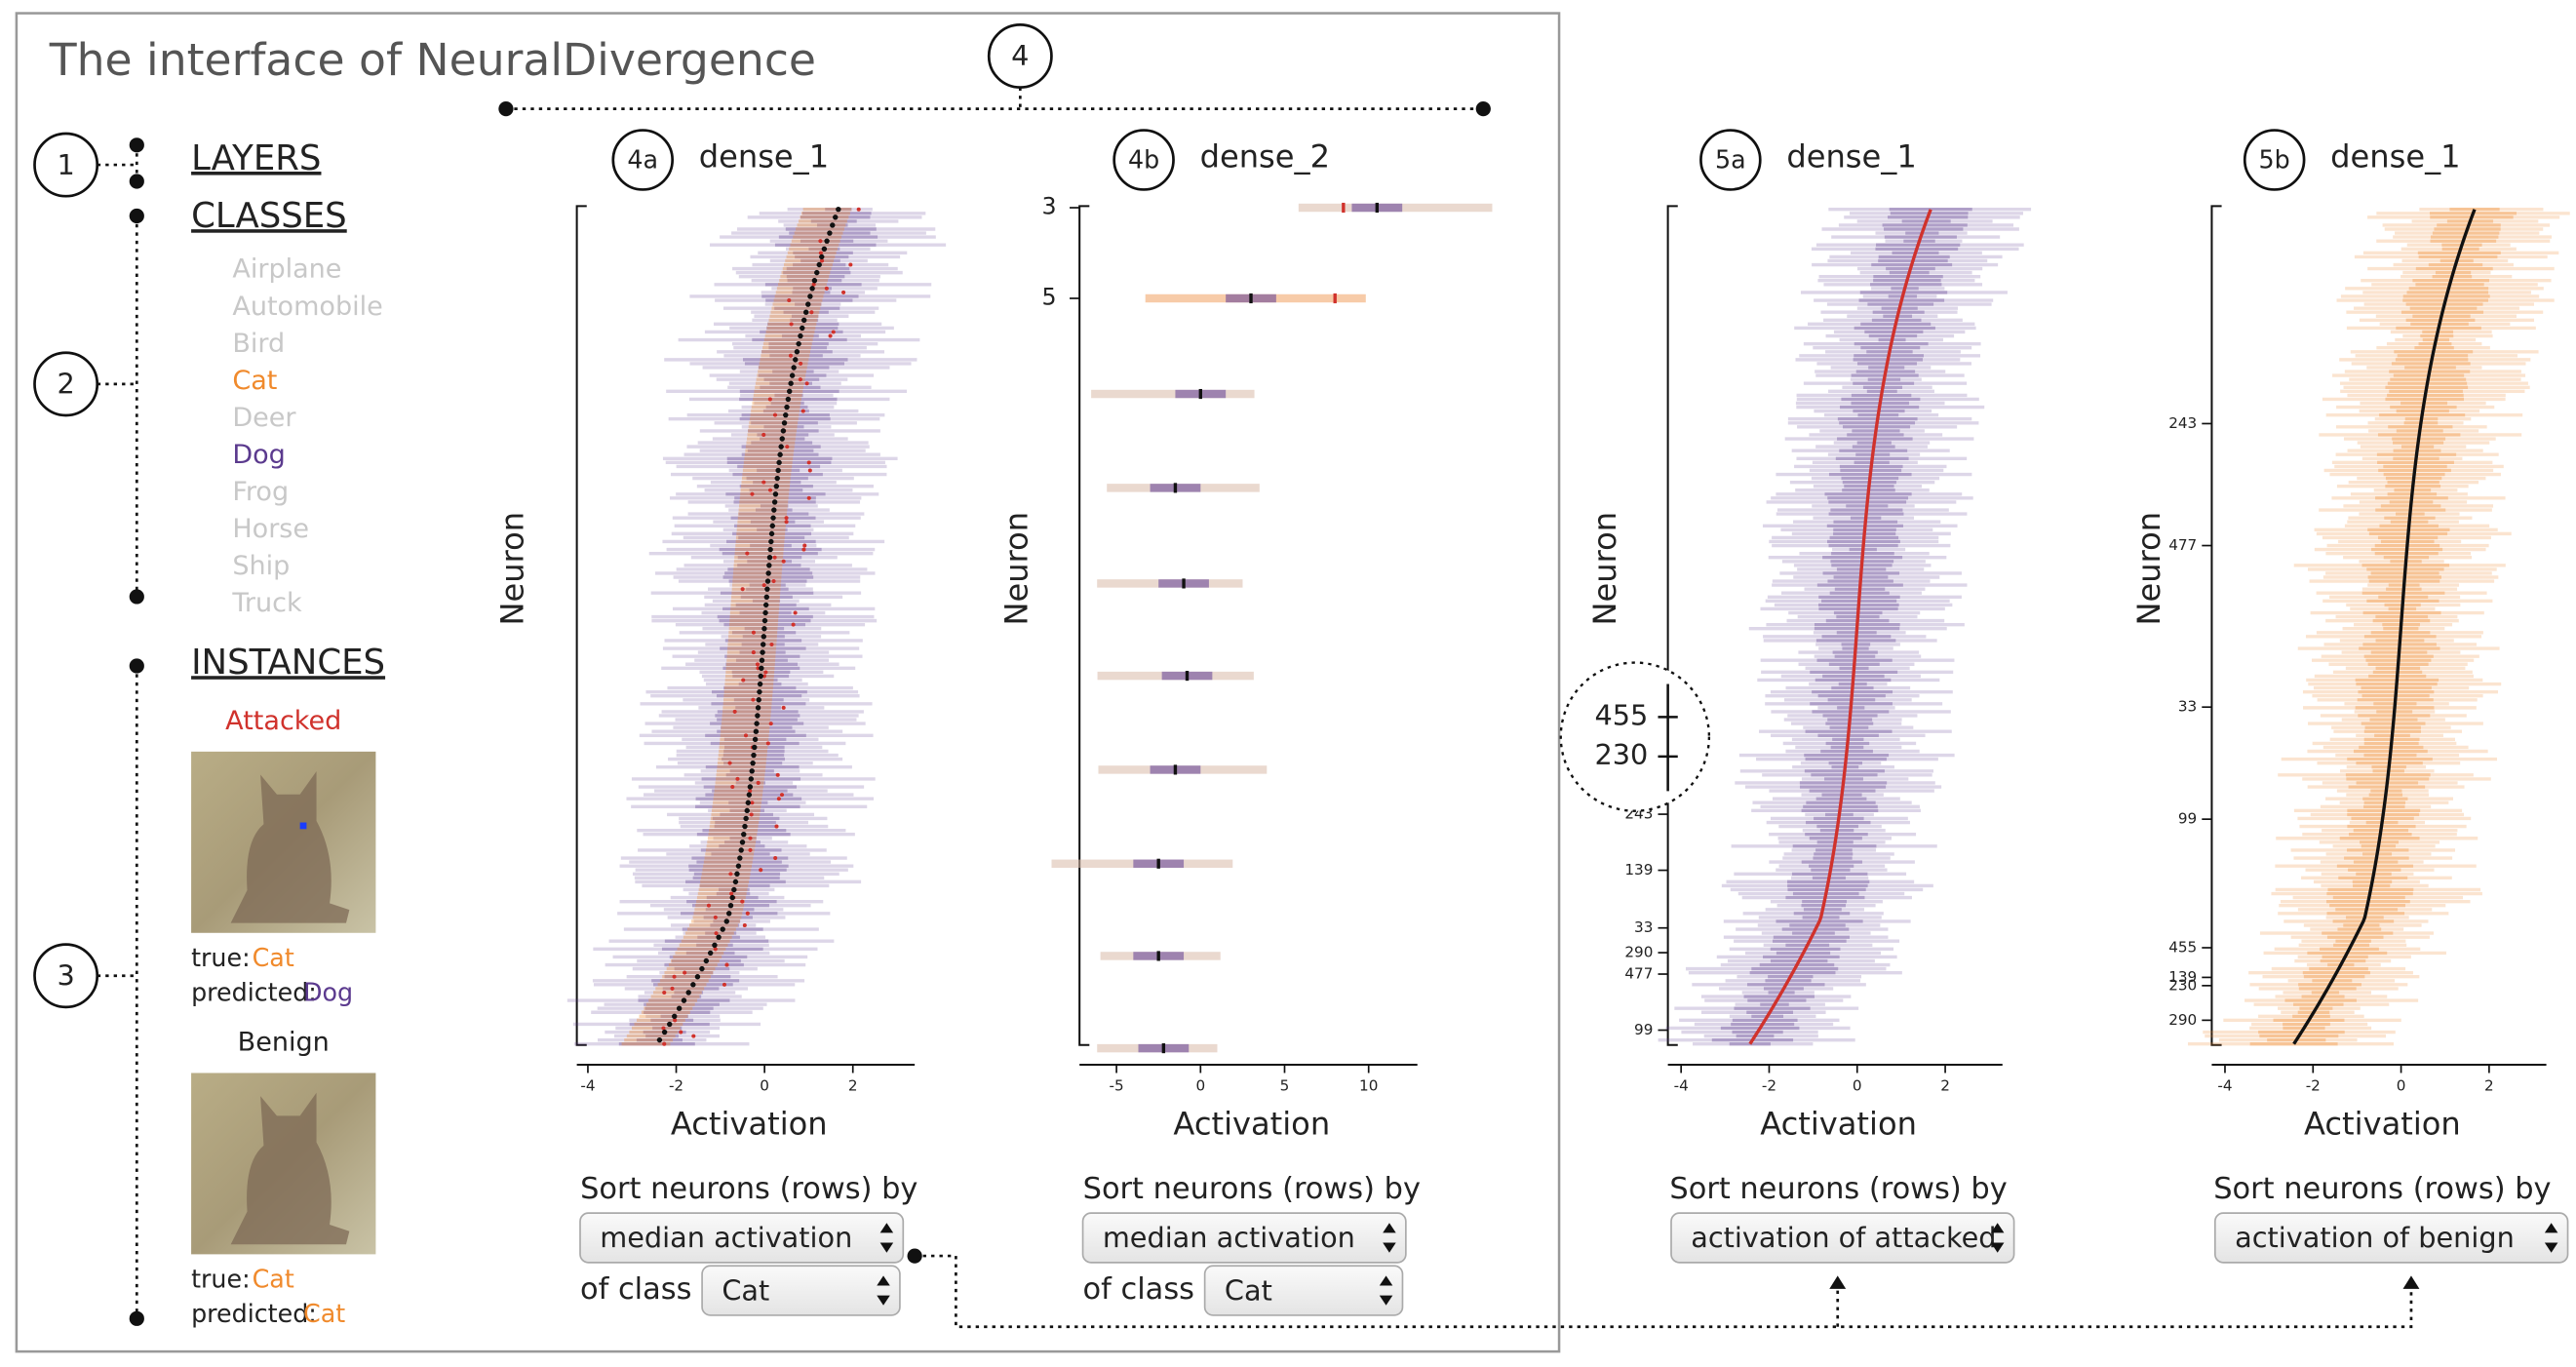  What do you see at coordinates (286, 269) in the screenshot?
I see `class-item: Airplane` at bounding box center [286, 269].